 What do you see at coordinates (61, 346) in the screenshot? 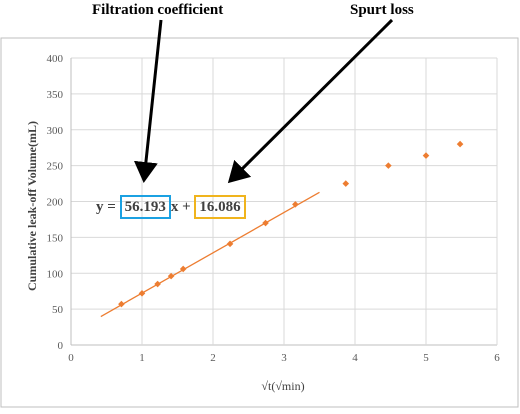
I see `y-tick-label: 0` at bounding box center [61, 346].